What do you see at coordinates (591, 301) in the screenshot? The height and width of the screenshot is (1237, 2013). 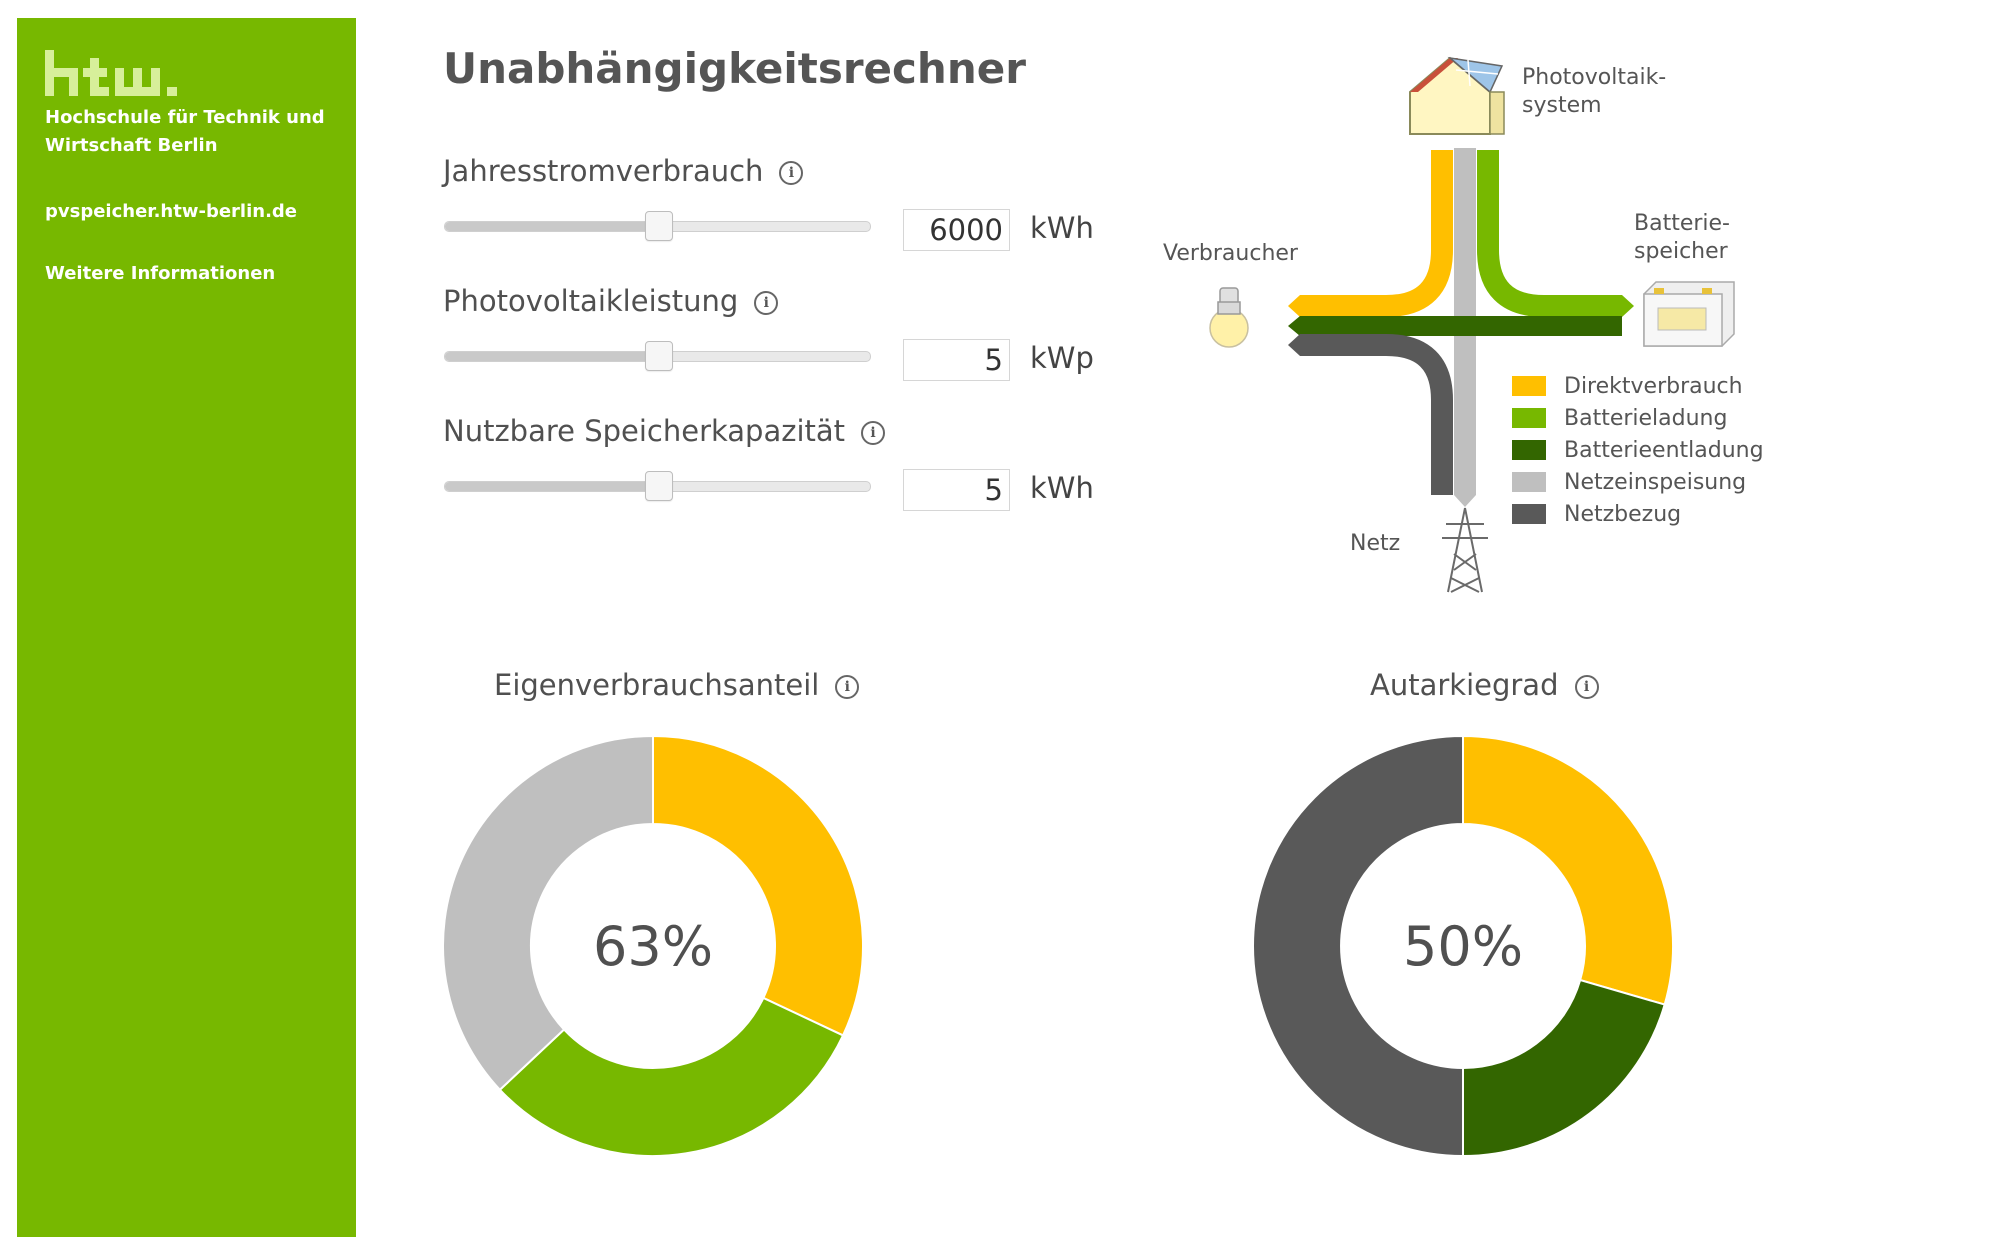 I see `input-label: Photovoltaikleistung` at bounding box center [591, 301].